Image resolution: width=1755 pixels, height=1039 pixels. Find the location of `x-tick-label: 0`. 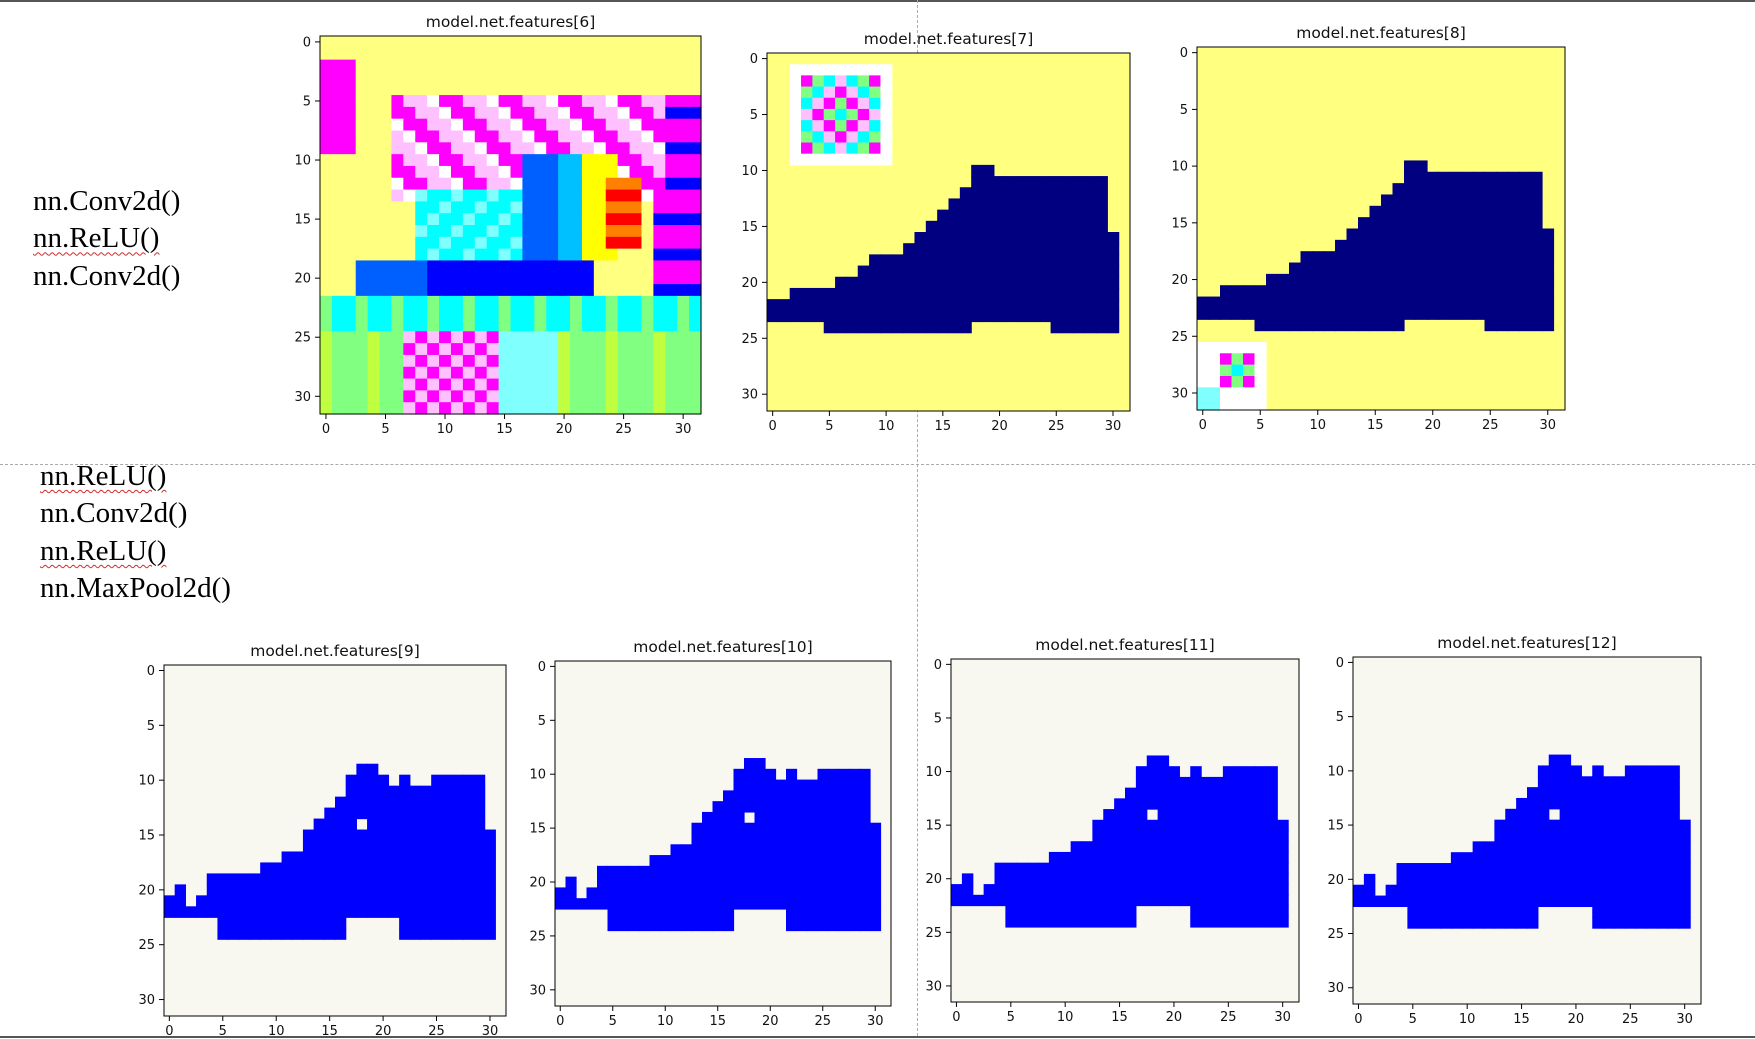

x-tick-label: 0 is located at coordinates (1358, 1019).